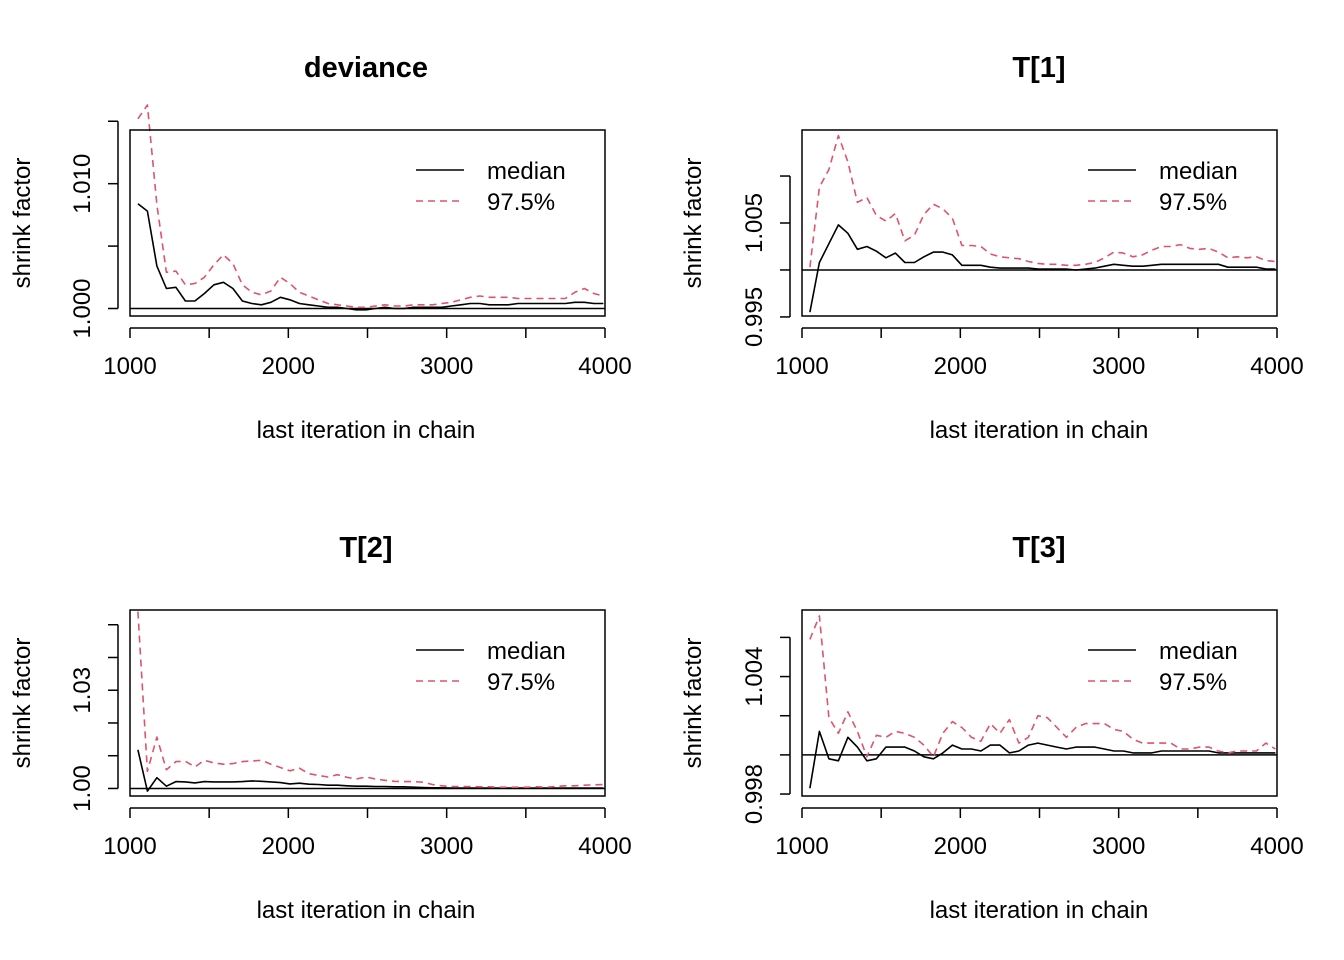  I want to click on panel-title: deviance, so click(366, 68).